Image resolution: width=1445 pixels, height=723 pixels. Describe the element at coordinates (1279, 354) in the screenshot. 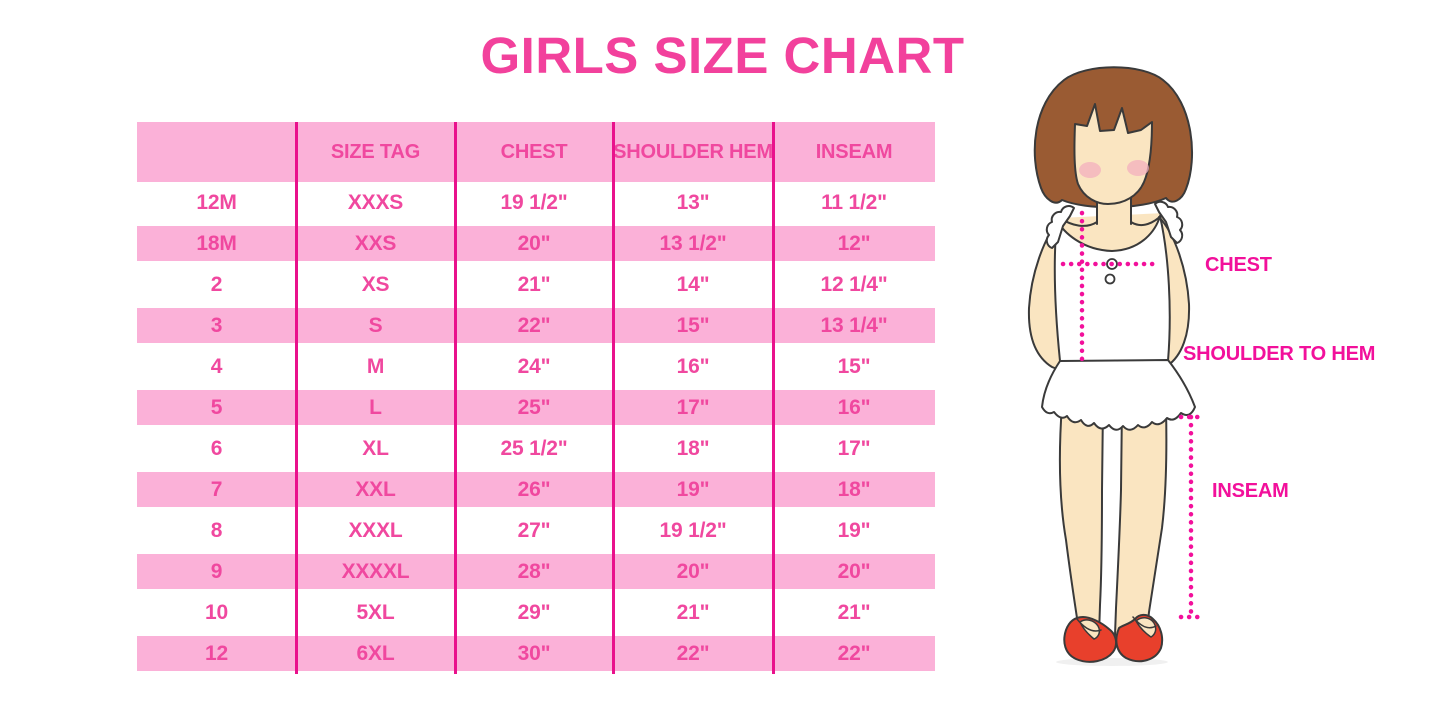

I see `shoulder-to-hem-label: SHOULDER TO HEM` at that location.